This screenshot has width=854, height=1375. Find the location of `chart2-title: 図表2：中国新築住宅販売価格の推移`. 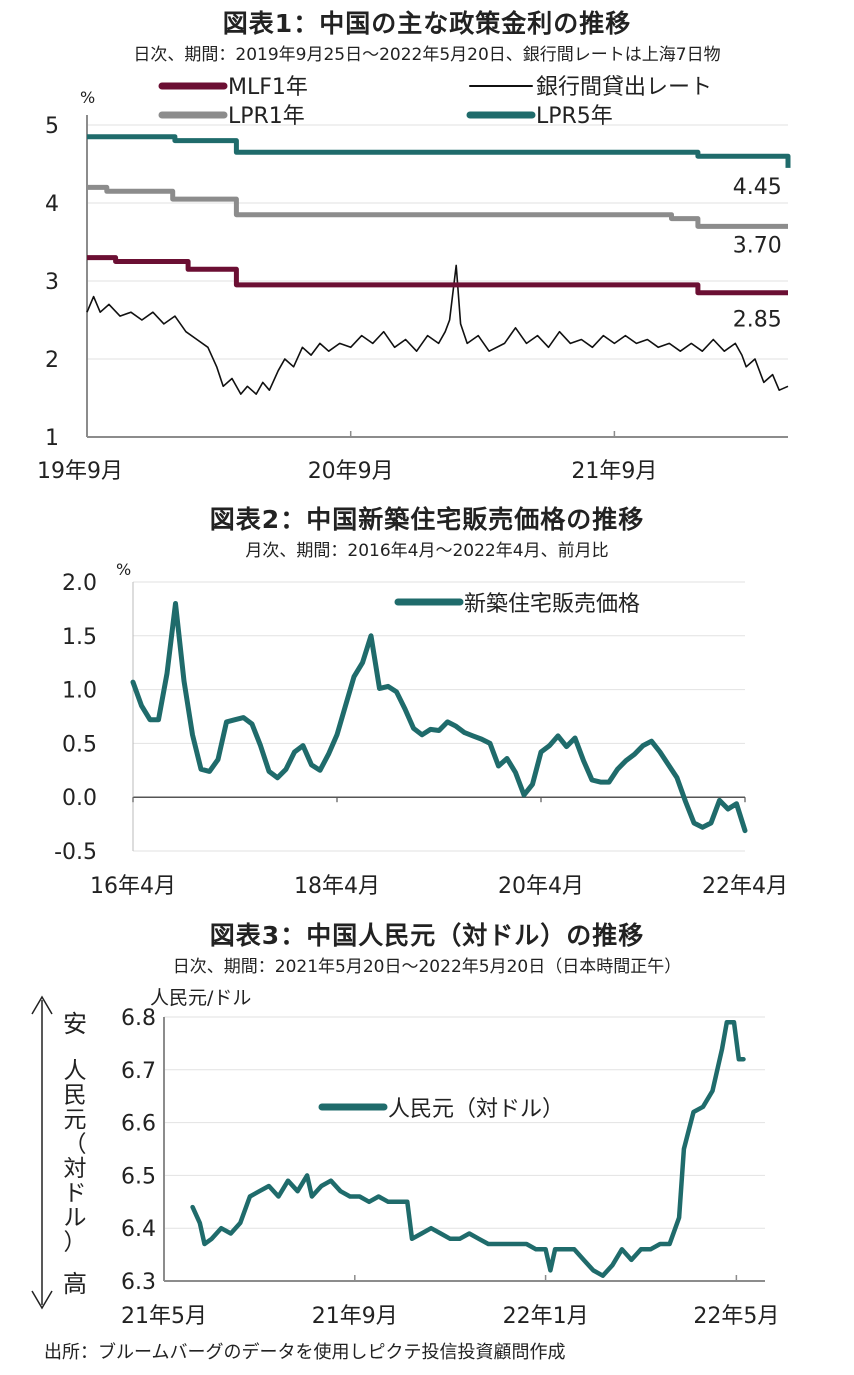

chart2-title: 図表2：中国新築住宅販売価格の推移 is located at coordinates (427, 519).